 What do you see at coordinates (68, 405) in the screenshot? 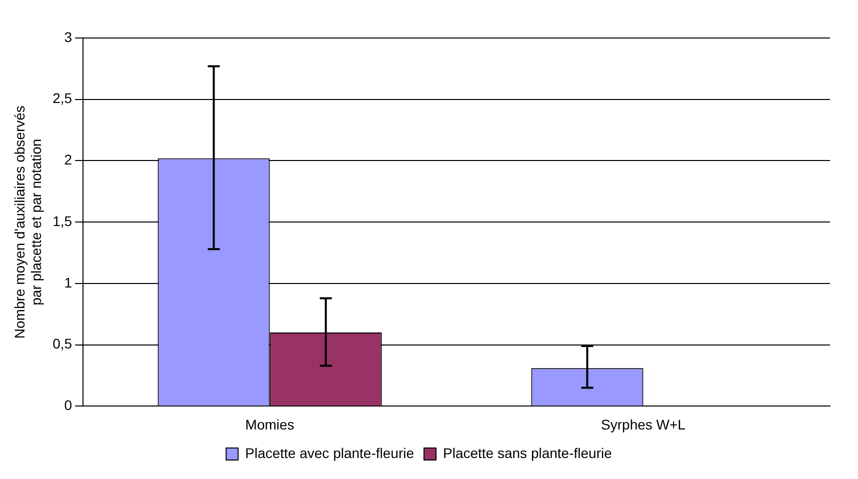
I see `y-tick-label: 0` at bounding box center [68, 405].